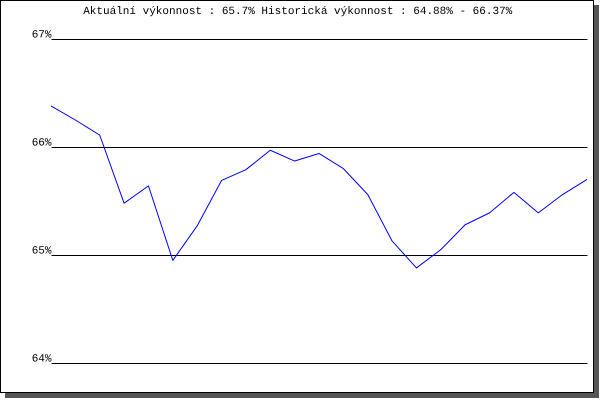 This screenshot has height=400, width=600. Describe the element at coordinates (42, 360) in the screenshot. I see `y-tick-label: 64%` at that location.